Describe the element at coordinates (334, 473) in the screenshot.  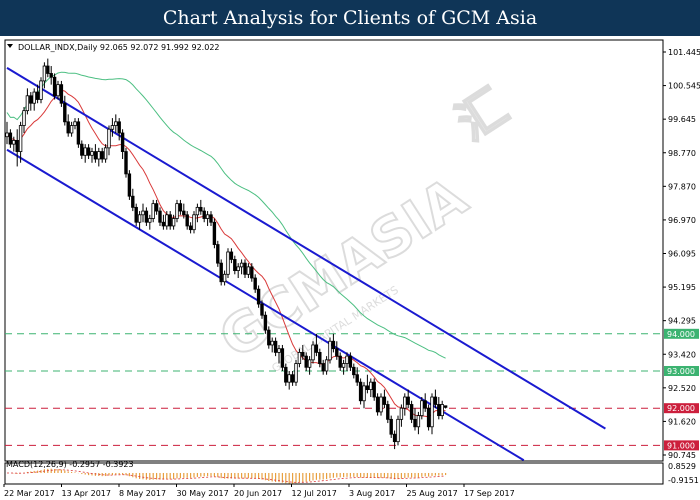
I see `macd-pane-frame` at that location.